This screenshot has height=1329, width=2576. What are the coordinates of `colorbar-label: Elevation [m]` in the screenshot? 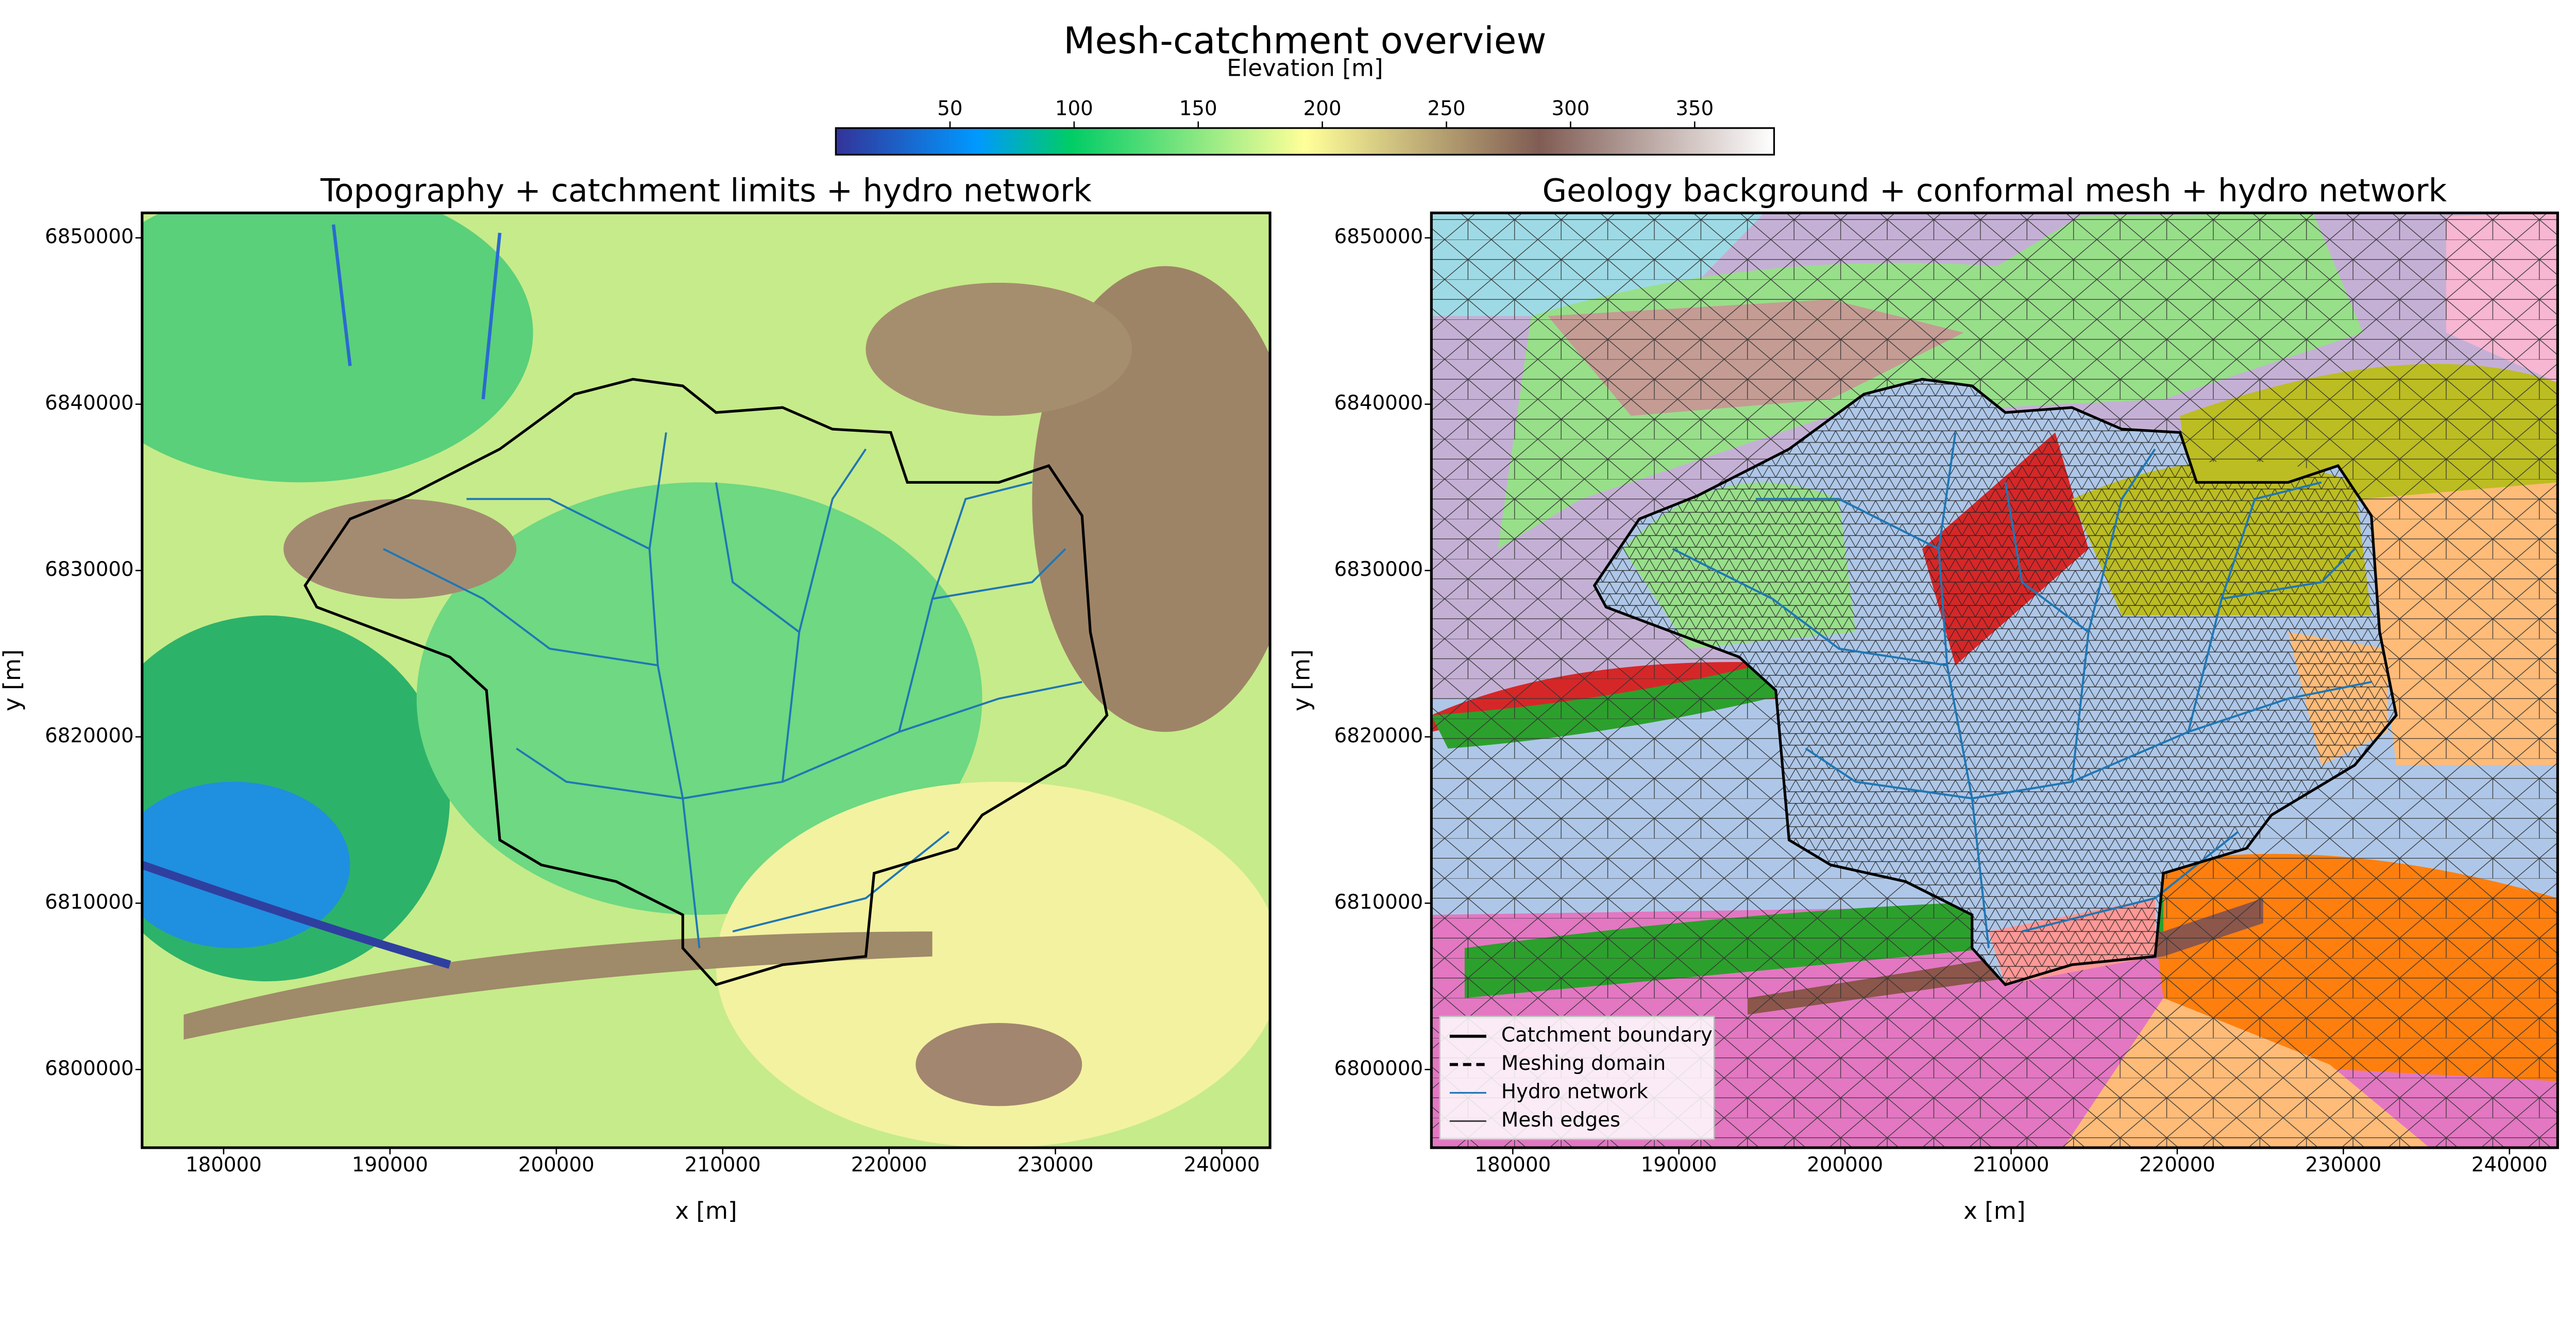 It's located at (1305, 68).